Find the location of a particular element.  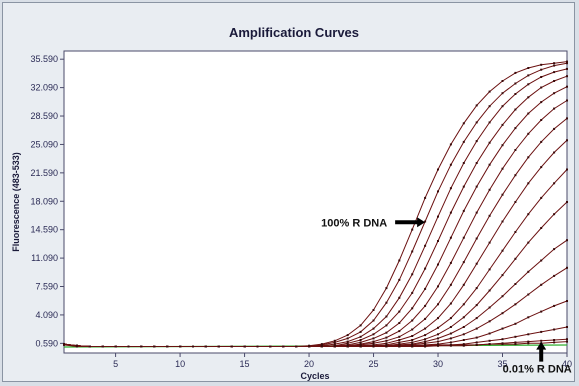

x-axis-label: Cycles is located at coordinates (314, 376).